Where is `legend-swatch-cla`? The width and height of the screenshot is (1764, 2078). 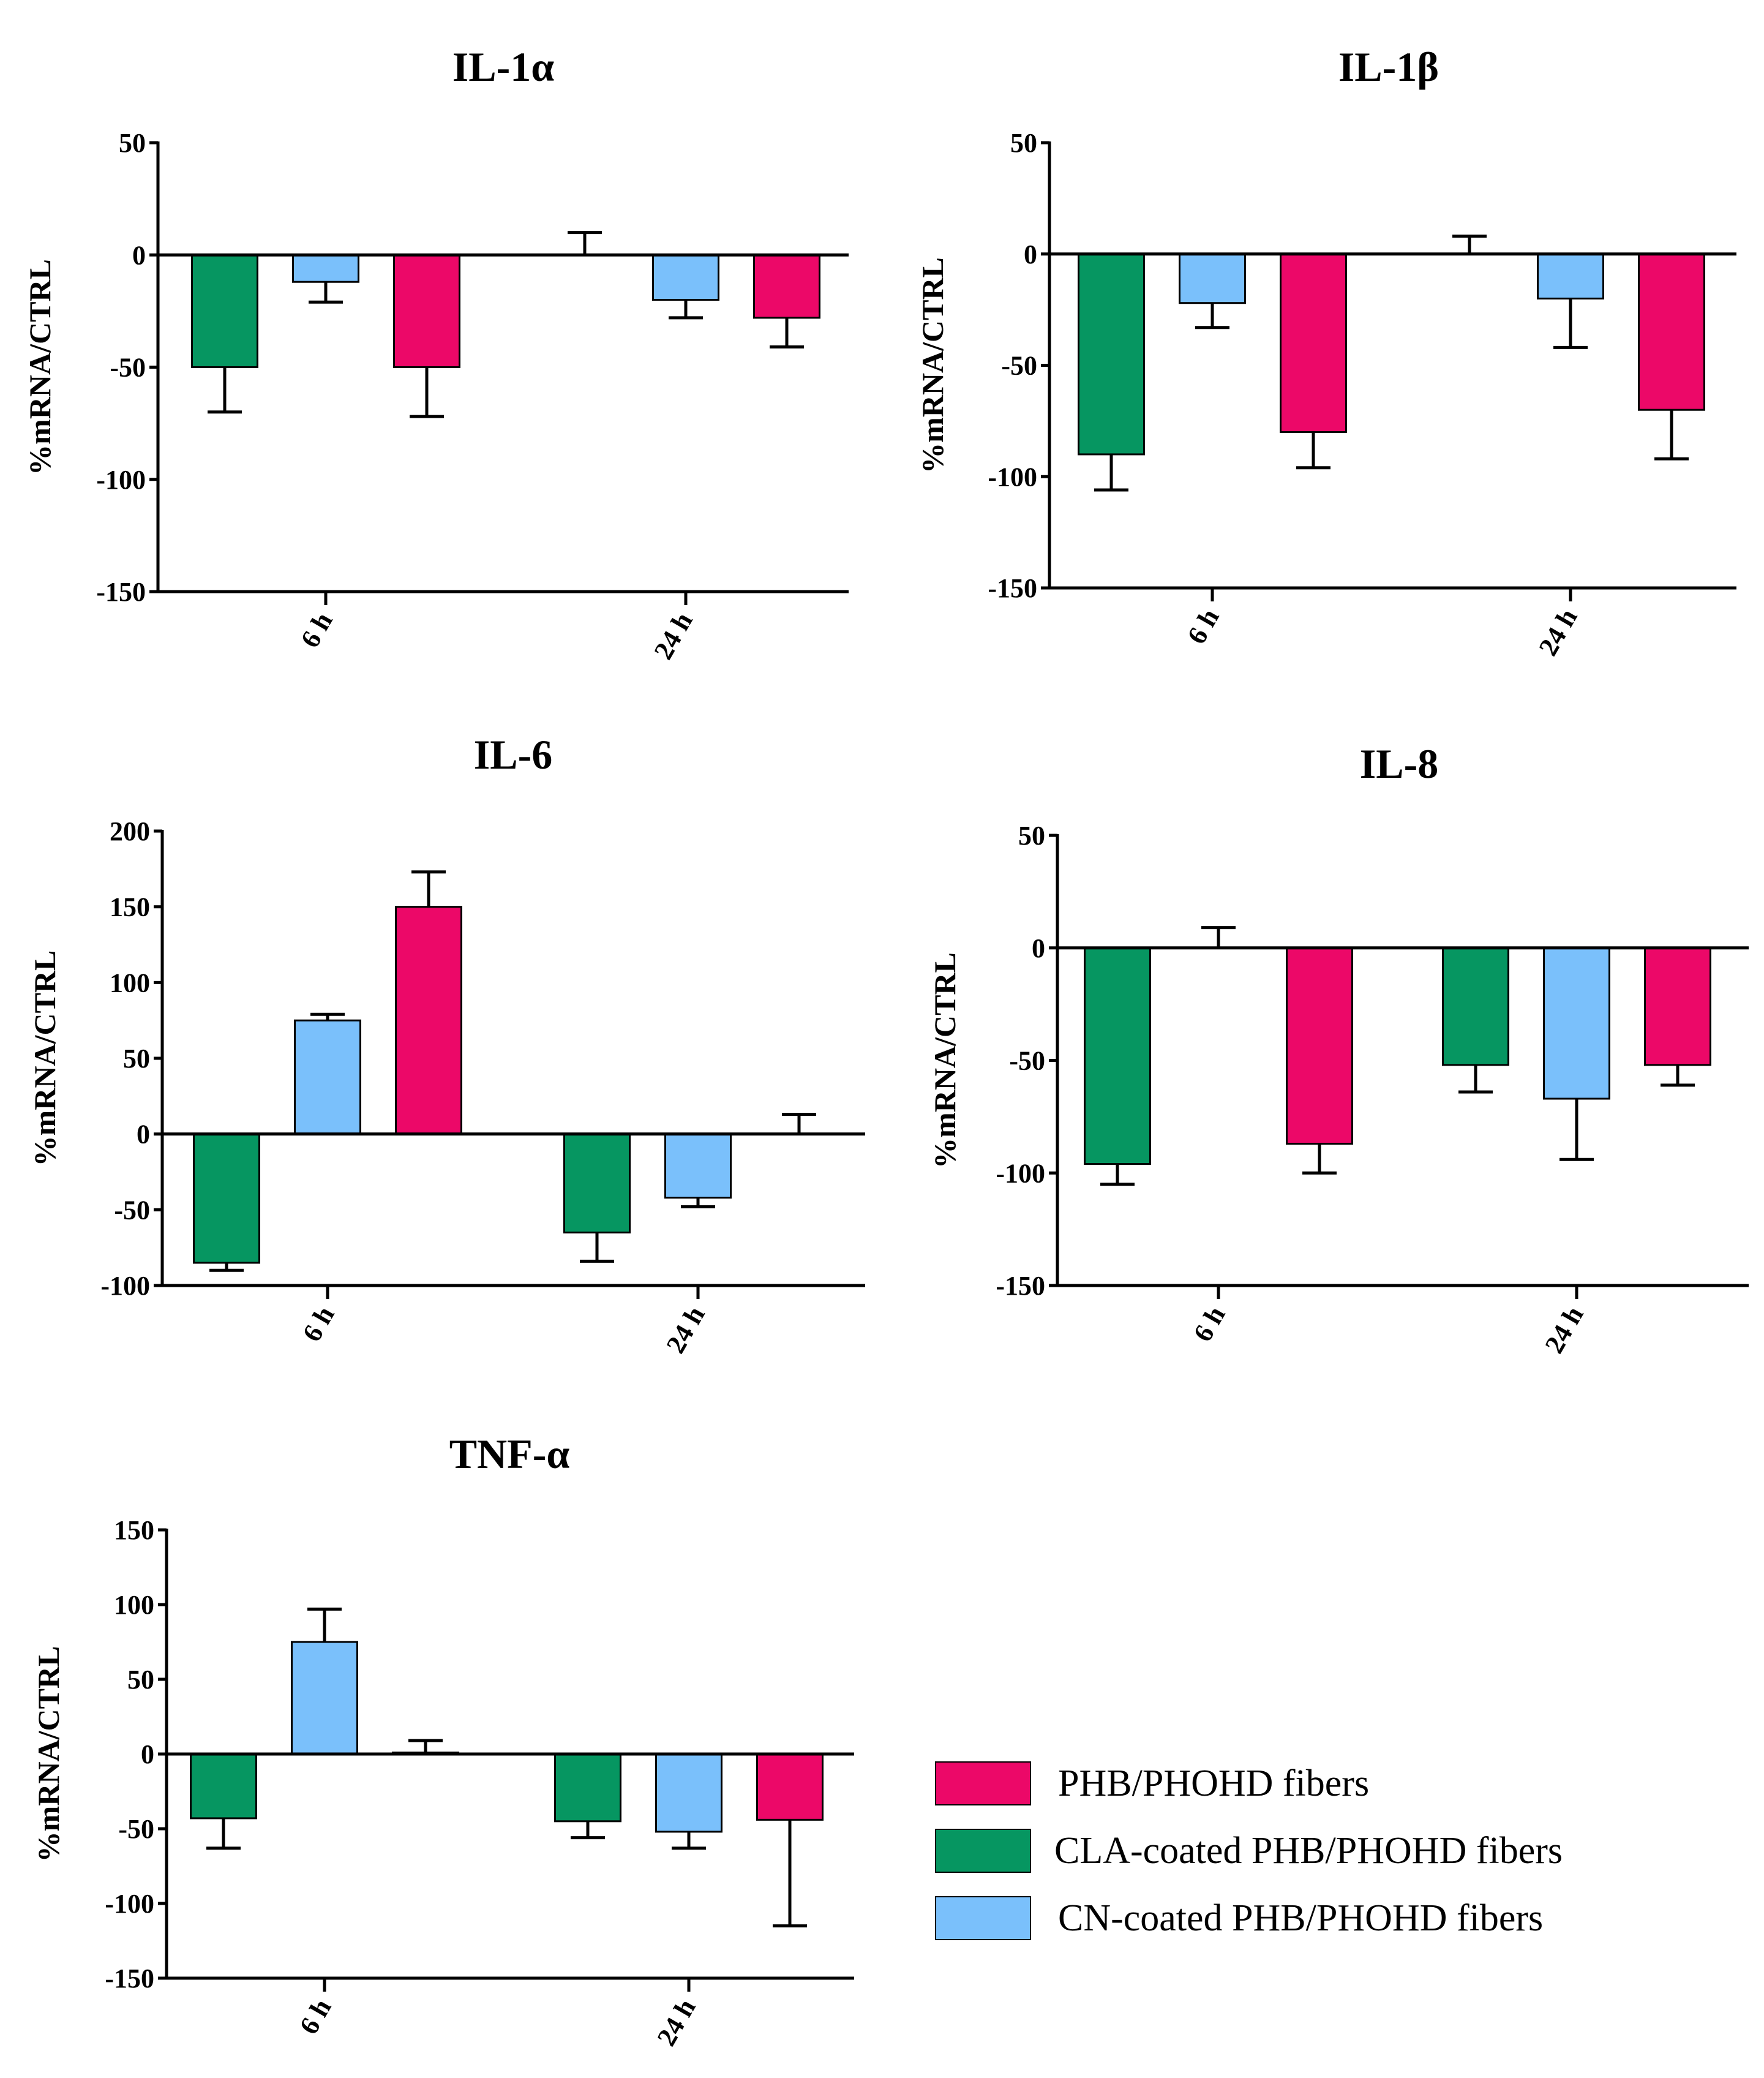
legend-swatch-cla is located at coordinates (983, 1851).